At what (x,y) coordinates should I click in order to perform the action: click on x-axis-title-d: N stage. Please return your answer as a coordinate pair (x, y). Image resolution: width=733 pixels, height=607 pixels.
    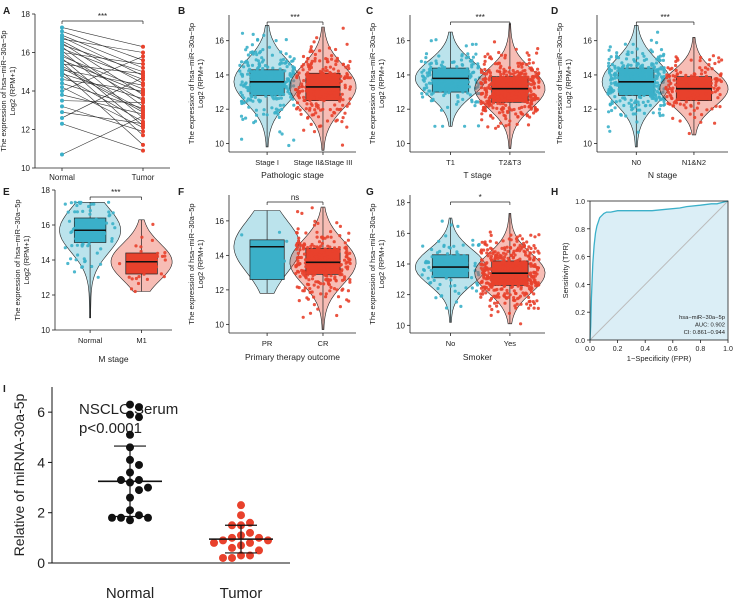
    Looking at the image, I should click on (663, 175).